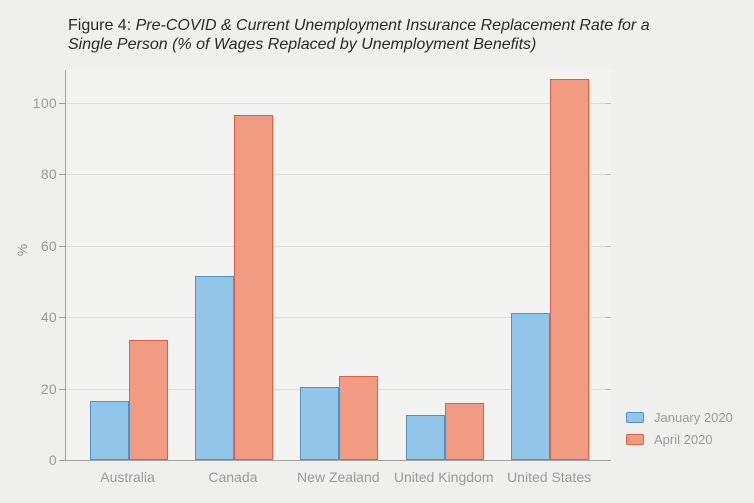 The image size is (754, 503). Describe the element at coordinates (338, 477) in the screenshot. I see `x-axis-label: New Zealand` at that location.